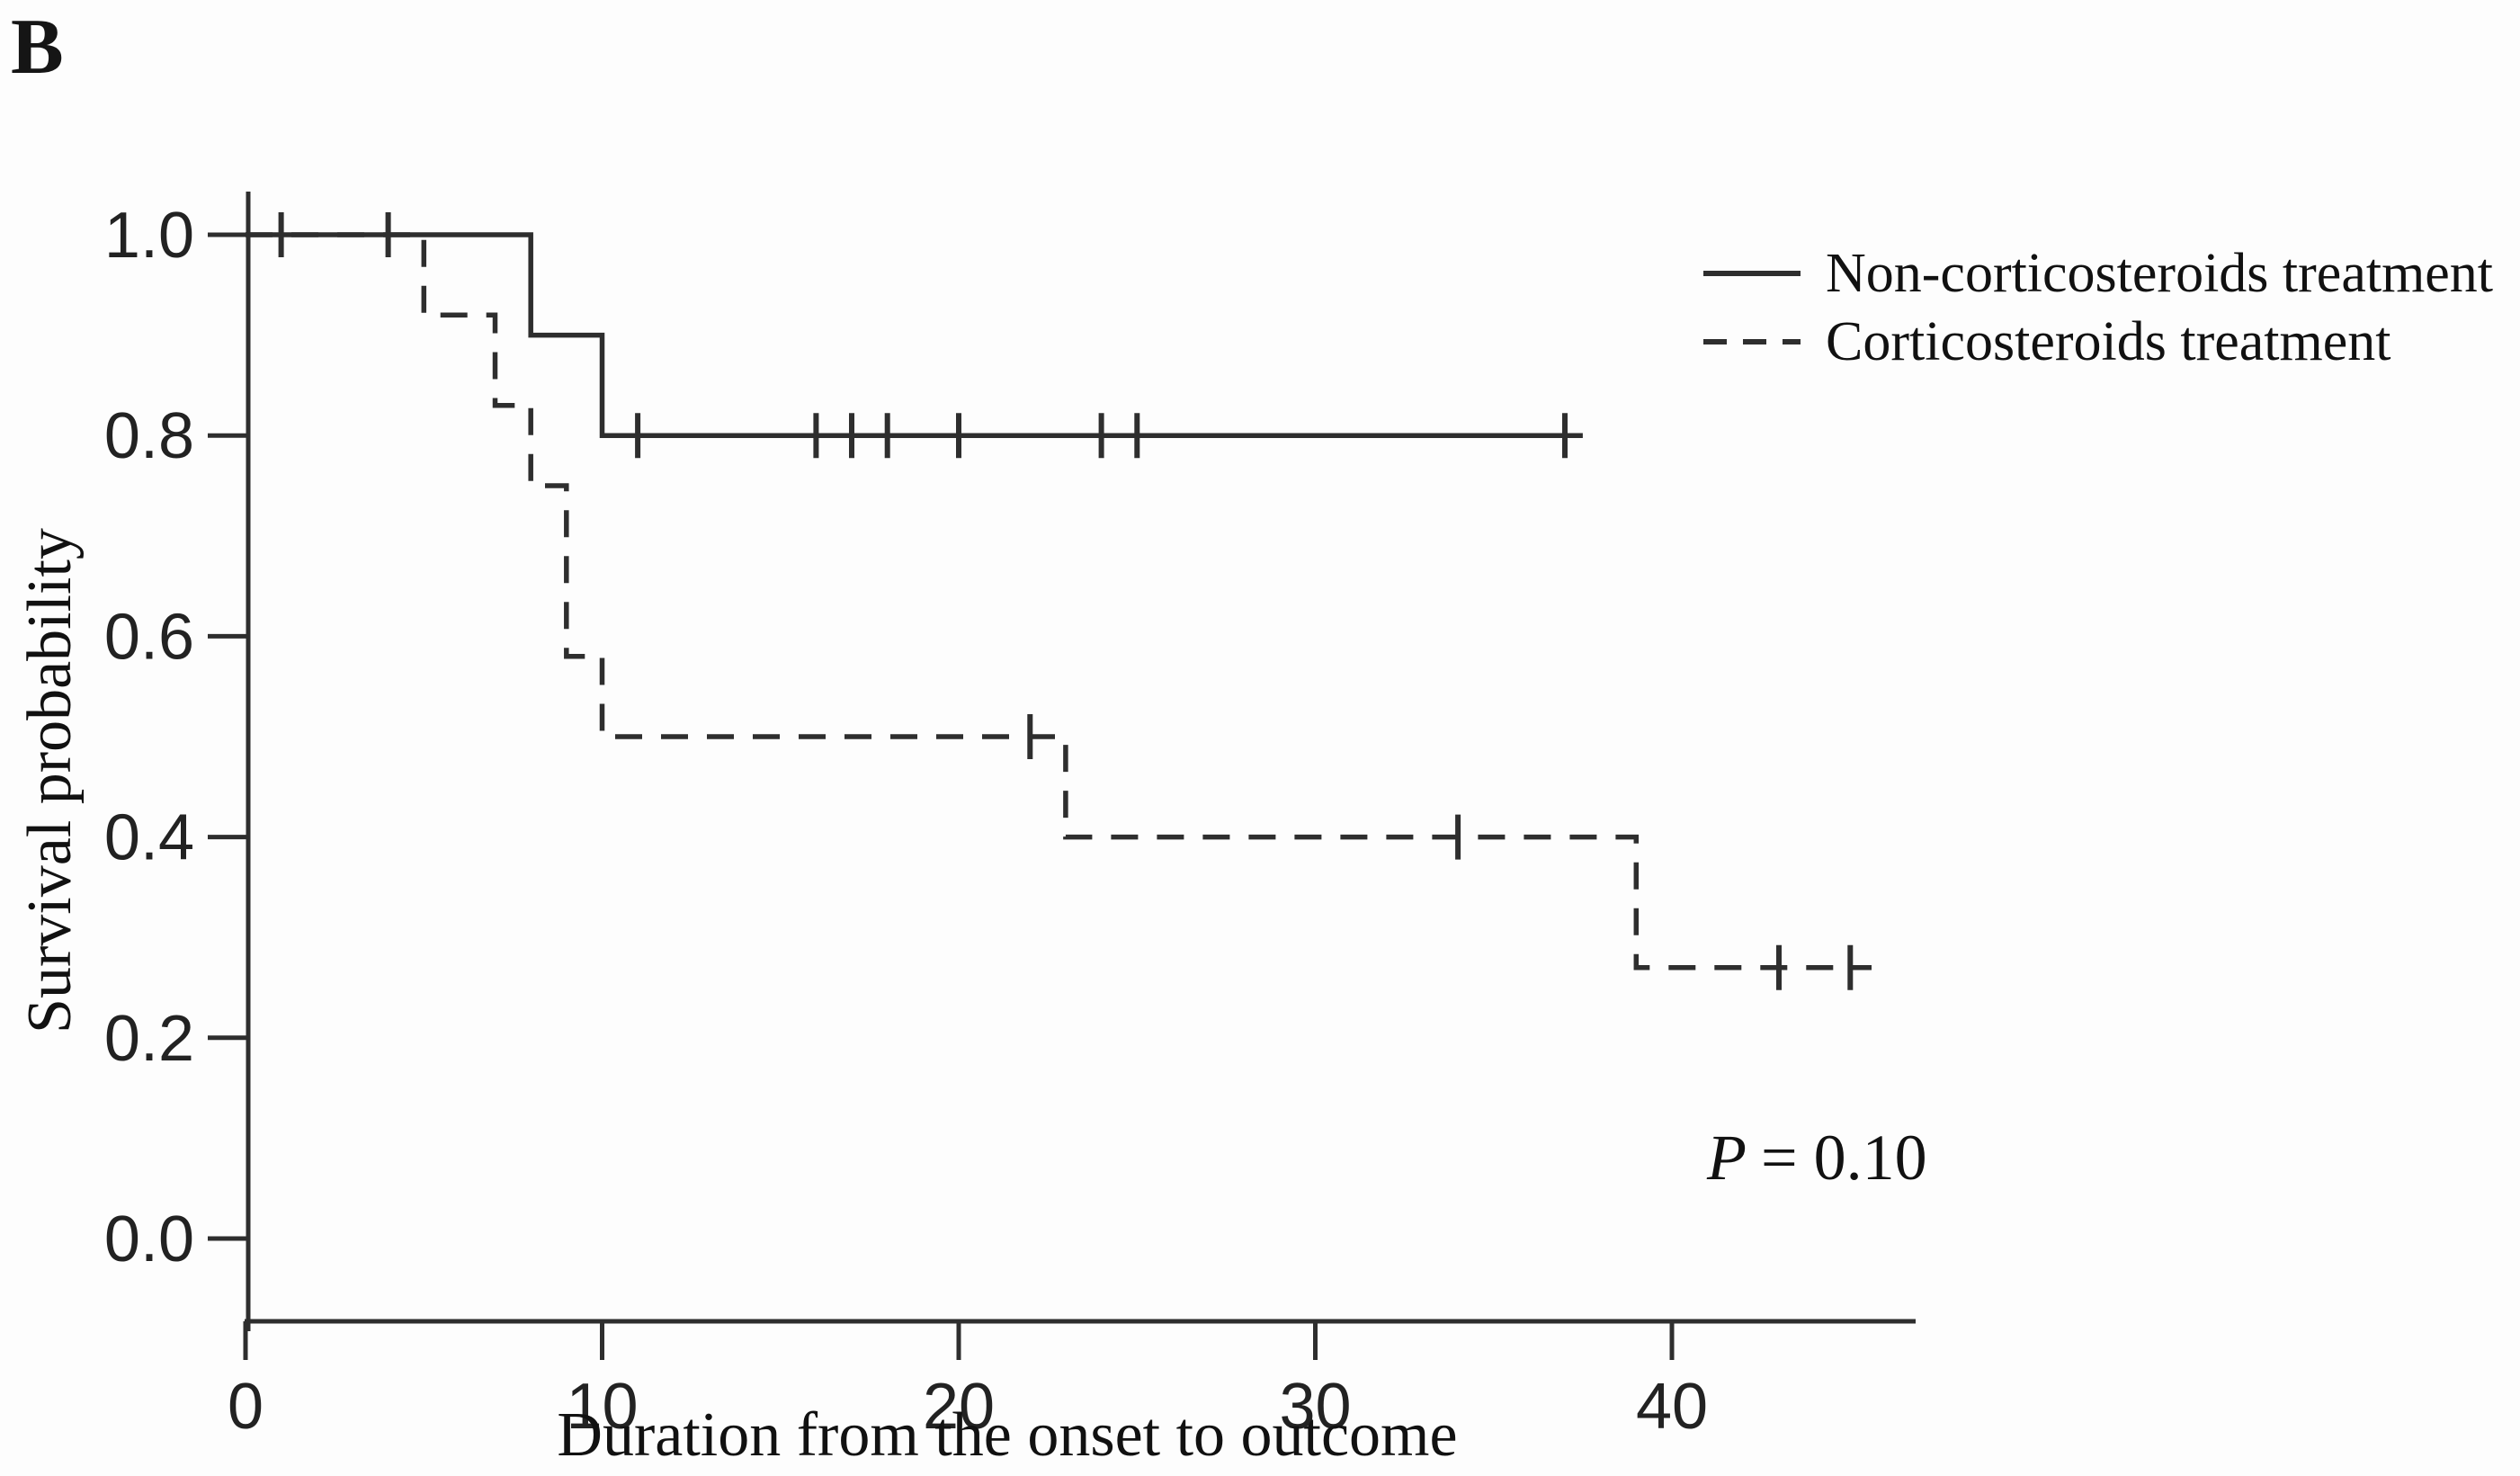 This screenshot has width=2520, height=1476. I want to click on survival-curve-non-corticosteroids, so click(914, 335).